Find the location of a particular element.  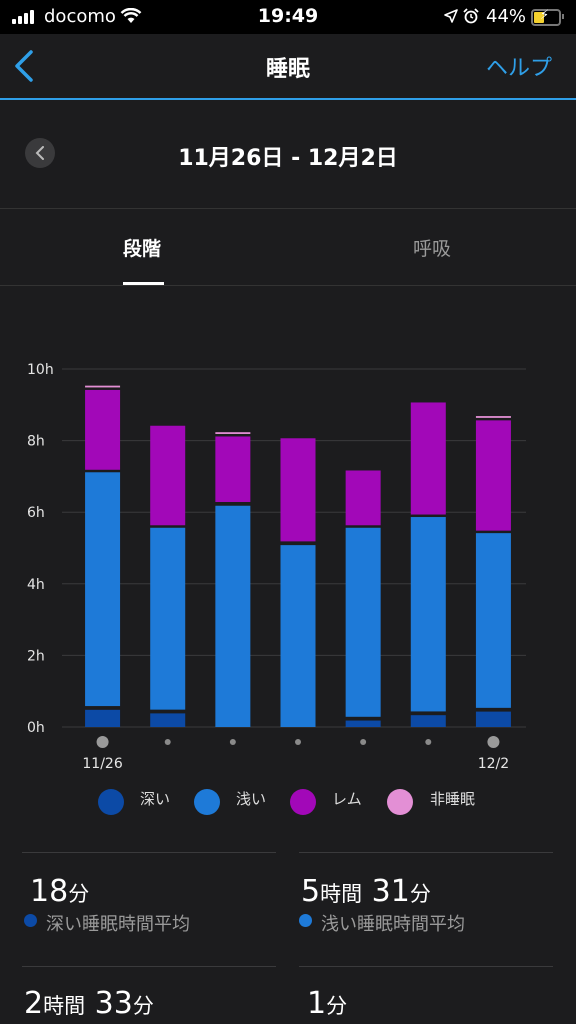

stat-light-average: 5時間 31分 浅い睡眠時間平均 is located at coordinates (426, 907).